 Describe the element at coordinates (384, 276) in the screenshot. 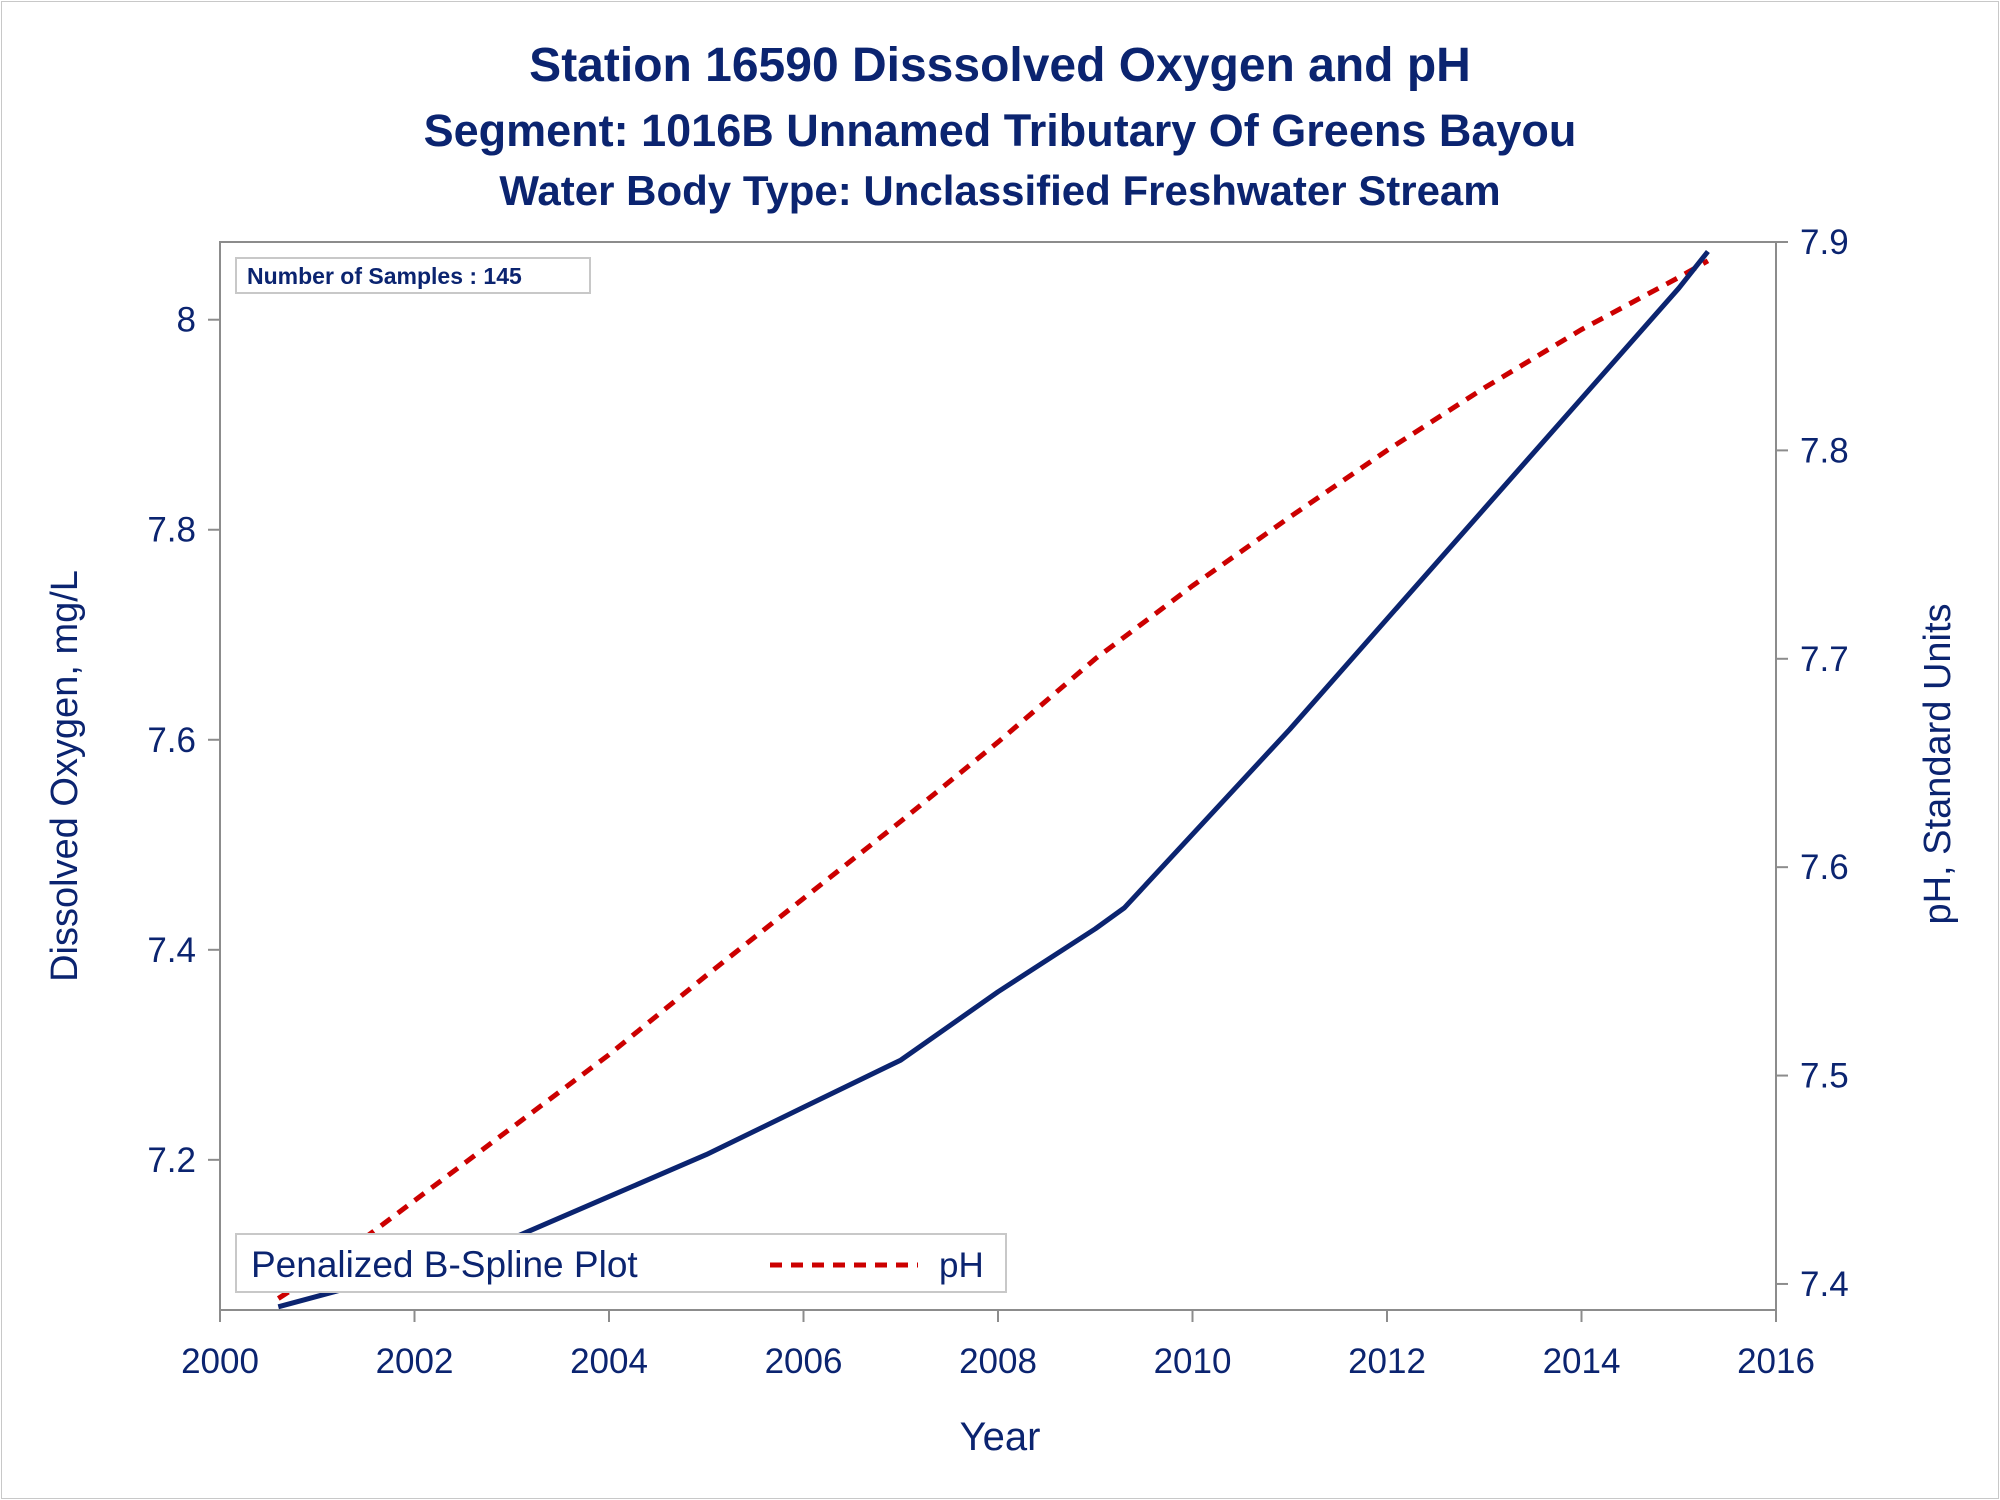

I see `sample-count-label: Number of Samples : 145` at that location.